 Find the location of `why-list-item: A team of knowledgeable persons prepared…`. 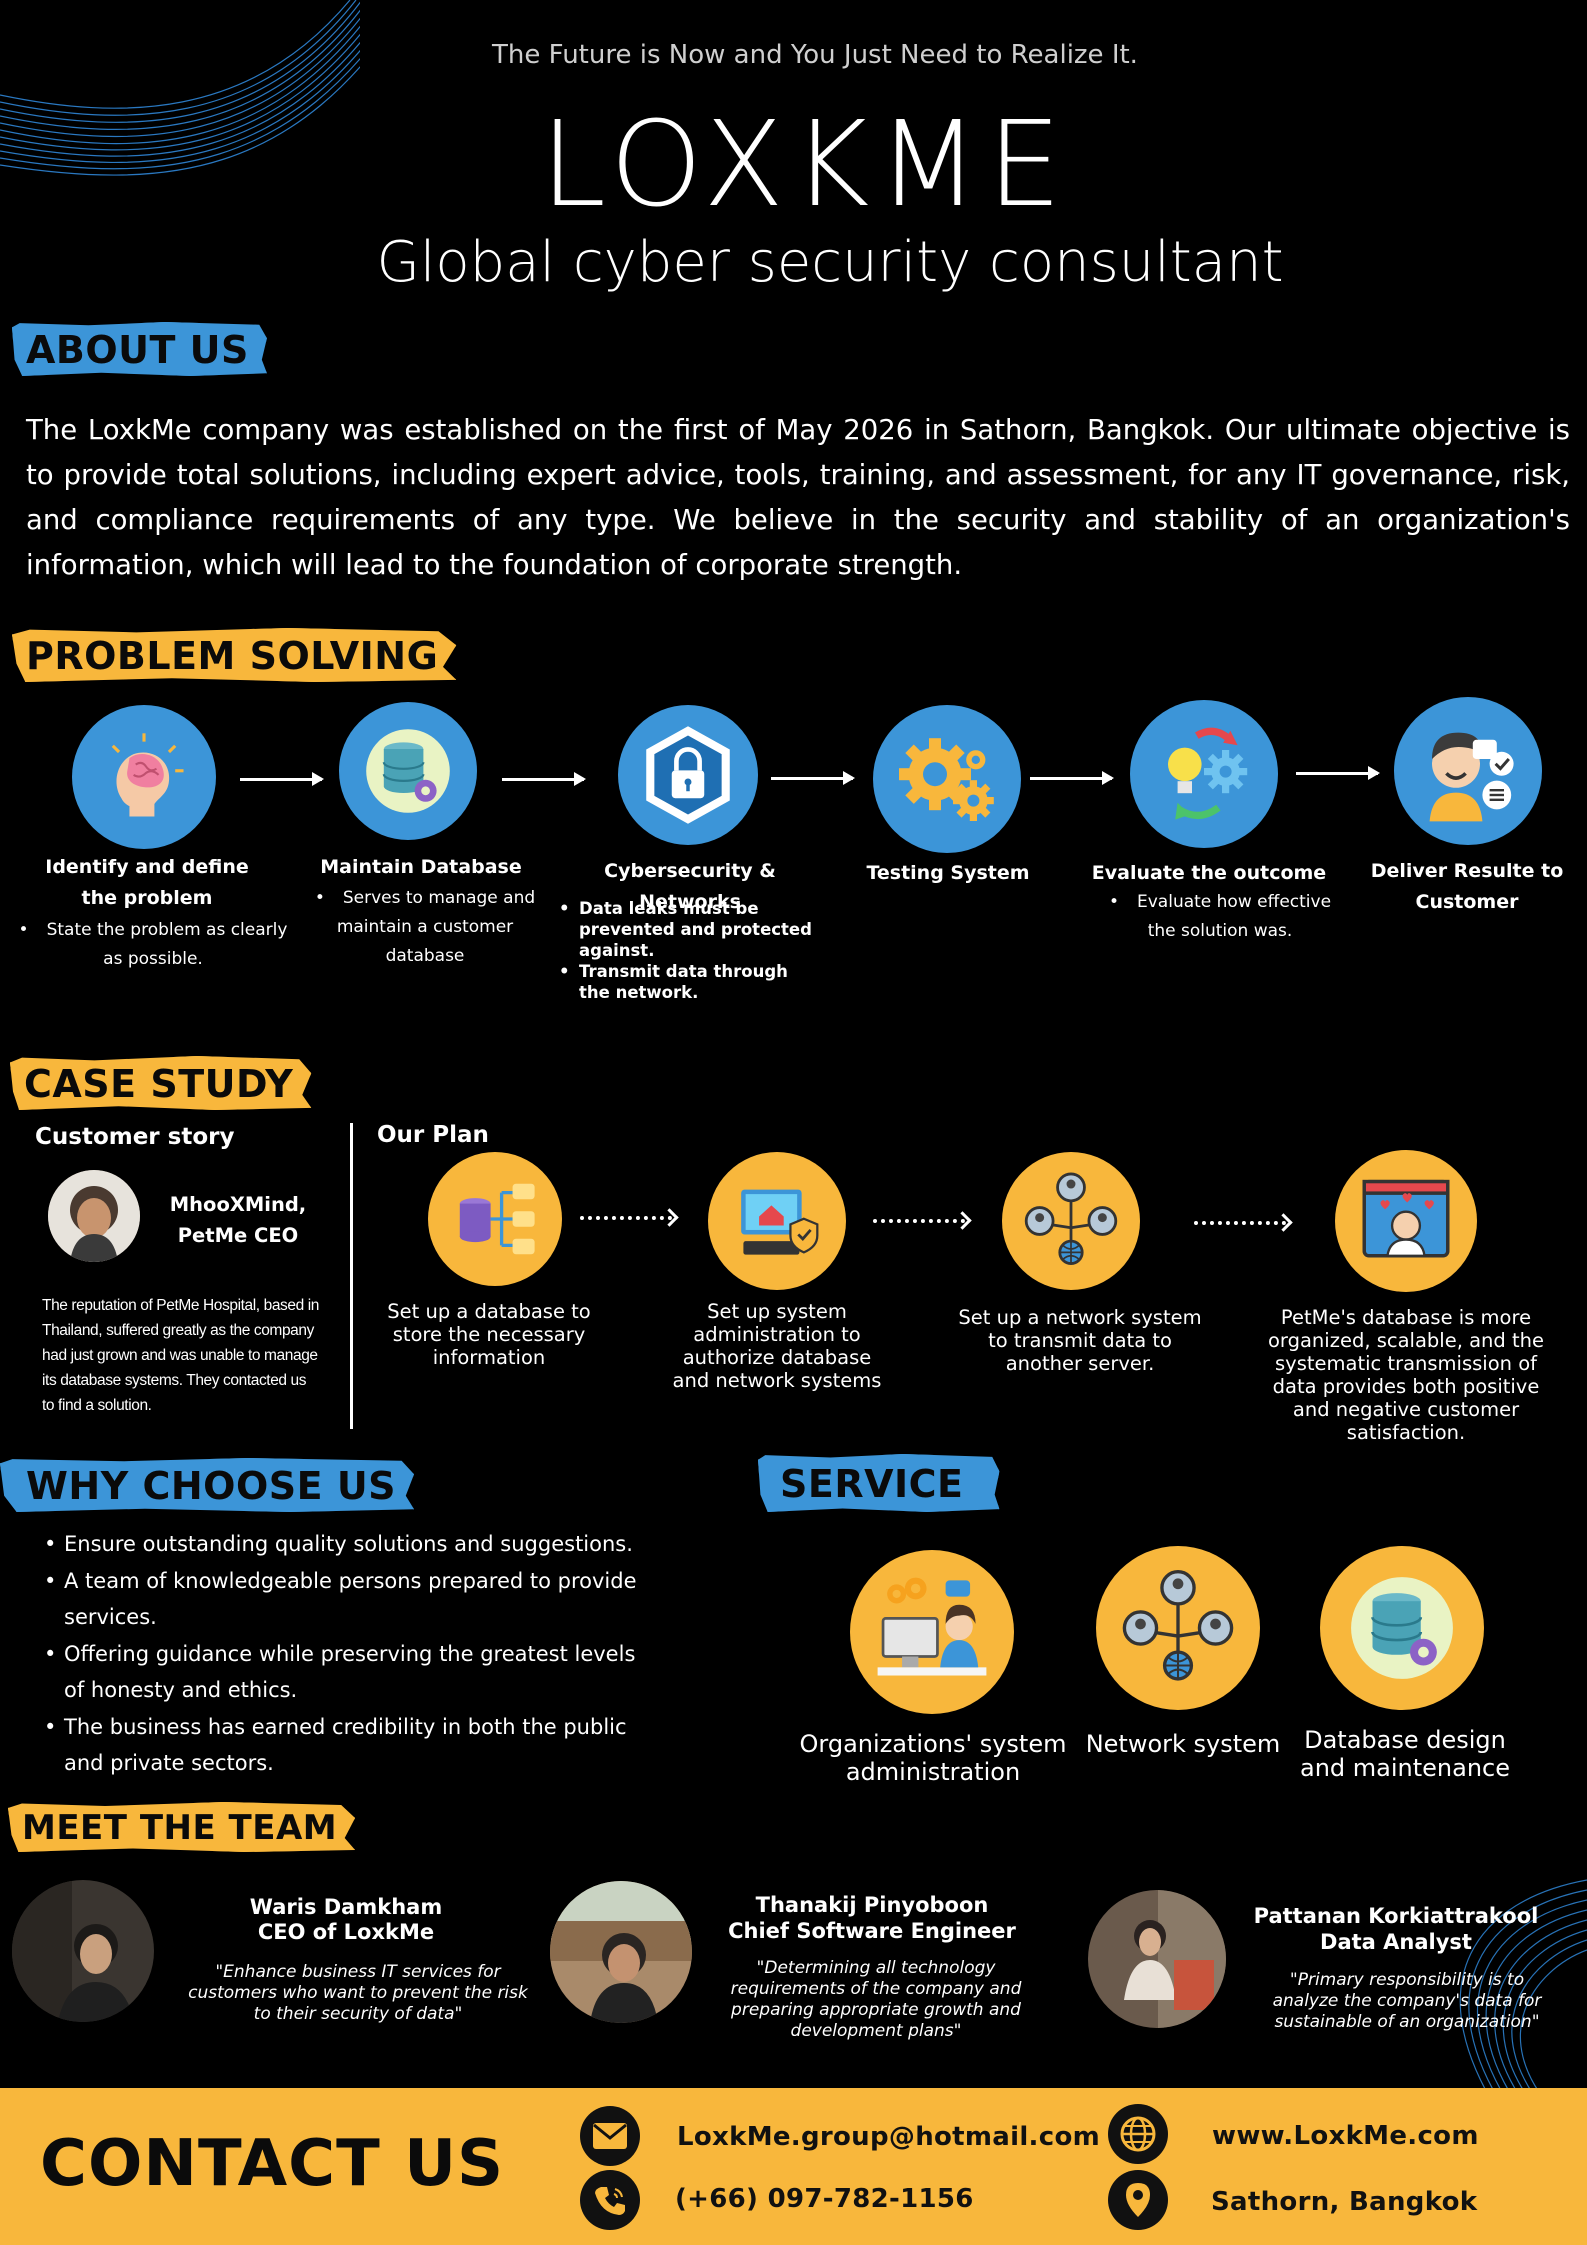

why-list-item: A team of knowledgeable persons prepared… is located at coordinates (348, 1599).